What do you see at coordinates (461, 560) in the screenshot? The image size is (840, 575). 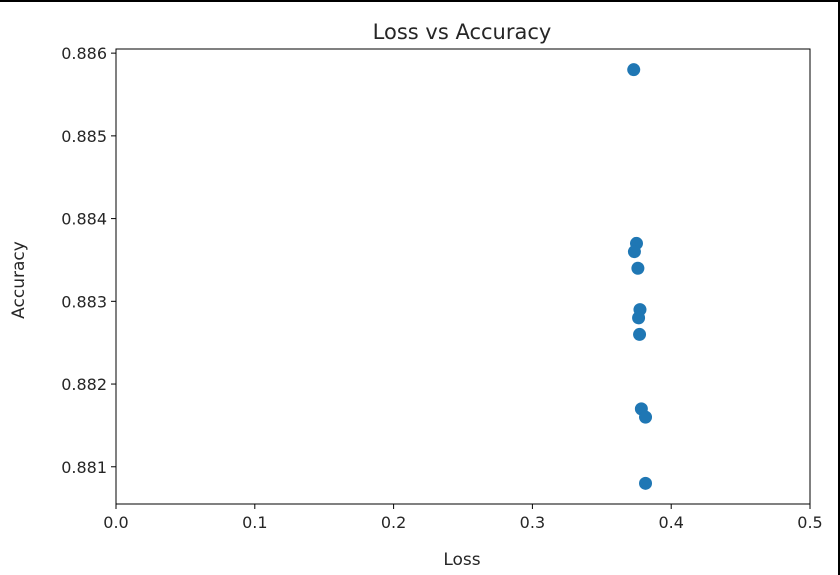 I see `x-axis-label: Loss` at bounding box center [461, 560].